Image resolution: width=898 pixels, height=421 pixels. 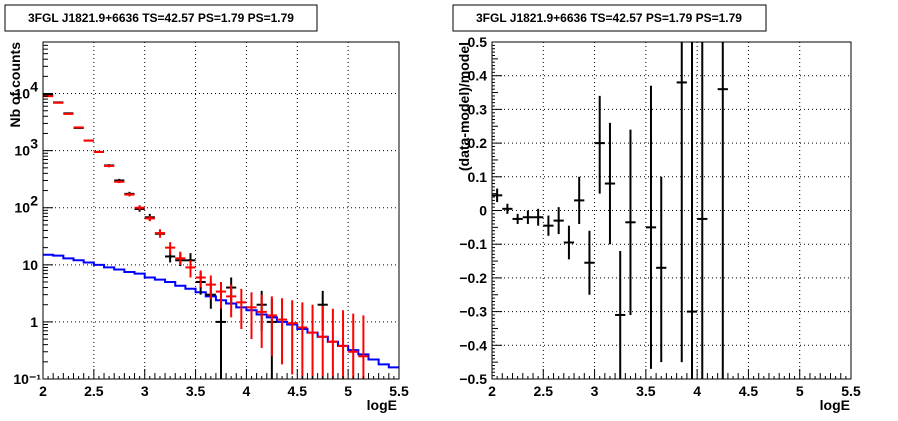 I want to click on residual-x-tick-label: 2.5, so click(x=544, y=391).